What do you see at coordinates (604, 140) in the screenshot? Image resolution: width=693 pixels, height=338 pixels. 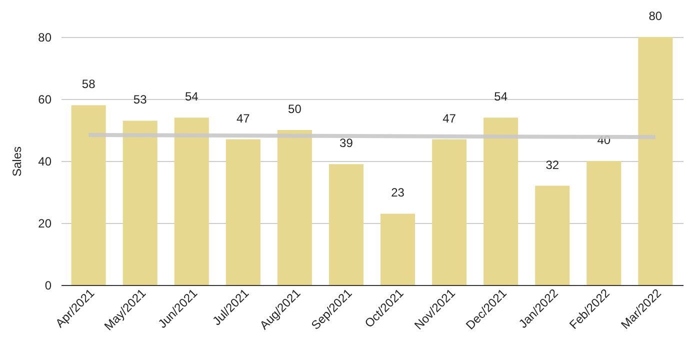 I see `data-label: 40` at bounding box center [604, 140].